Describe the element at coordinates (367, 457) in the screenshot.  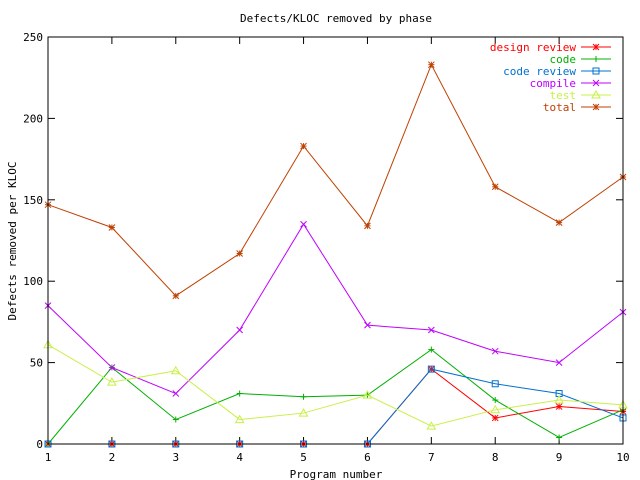
I see `x-tick-label: 6` at that location.